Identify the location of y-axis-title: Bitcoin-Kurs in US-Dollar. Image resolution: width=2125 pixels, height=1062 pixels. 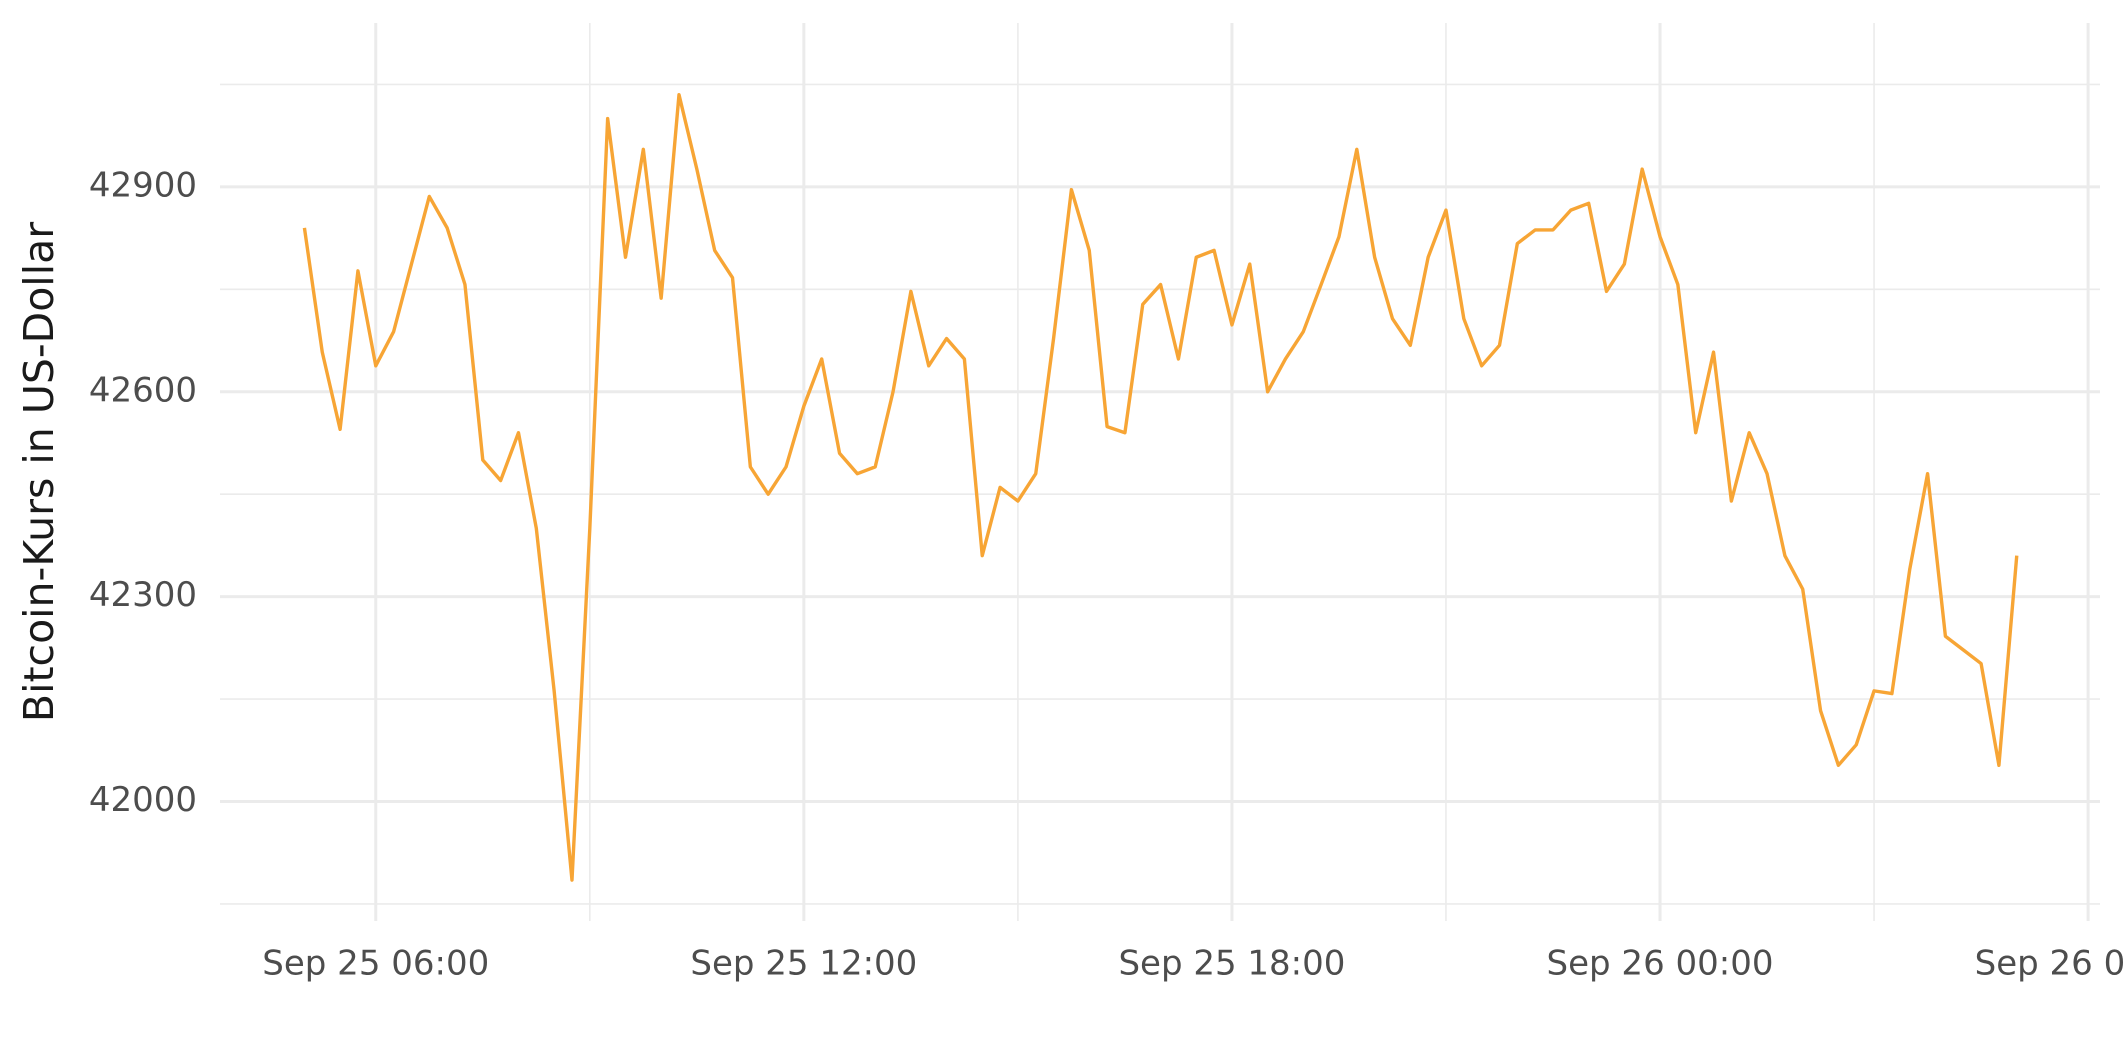
(39, 472).